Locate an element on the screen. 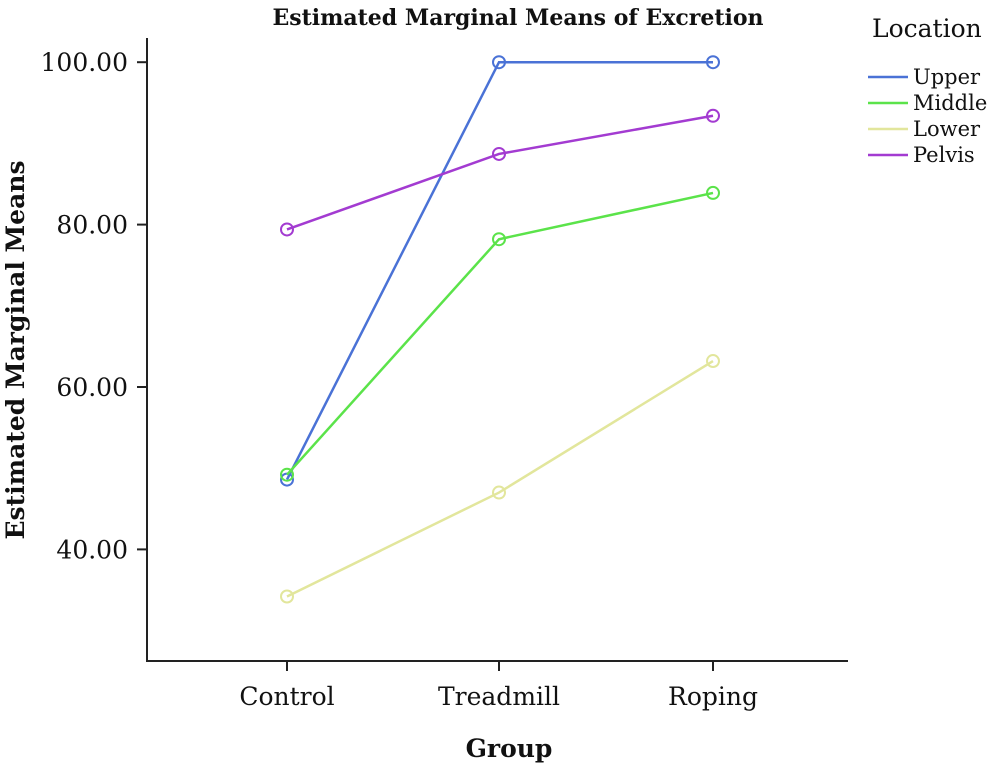 This screenshot has width=1000, height=767. series-line-pelvis is located at coordinates (500, 172).